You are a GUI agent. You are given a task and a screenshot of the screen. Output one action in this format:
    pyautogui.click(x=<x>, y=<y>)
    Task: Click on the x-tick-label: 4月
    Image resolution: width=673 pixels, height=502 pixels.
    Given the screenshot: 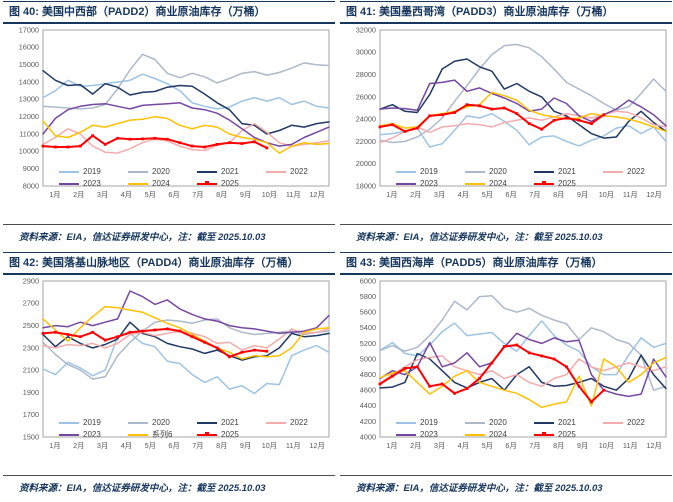 What is the action you would take?
    pyautogui.click(x=463, y=445)
    